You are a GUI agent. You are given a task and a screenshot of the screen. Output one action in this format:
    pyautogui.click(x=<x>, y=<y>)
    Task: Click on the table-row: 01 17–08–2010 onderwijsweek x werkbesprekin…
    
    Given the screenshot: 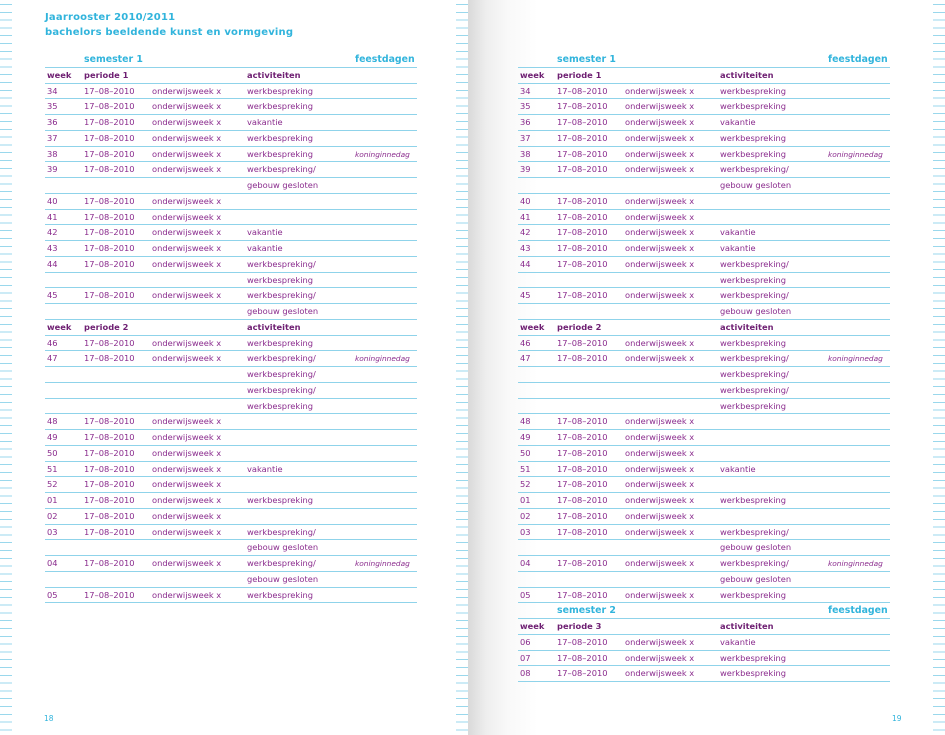 What is the action you would take?
    pyautogui.click(x=231, y=501)
    